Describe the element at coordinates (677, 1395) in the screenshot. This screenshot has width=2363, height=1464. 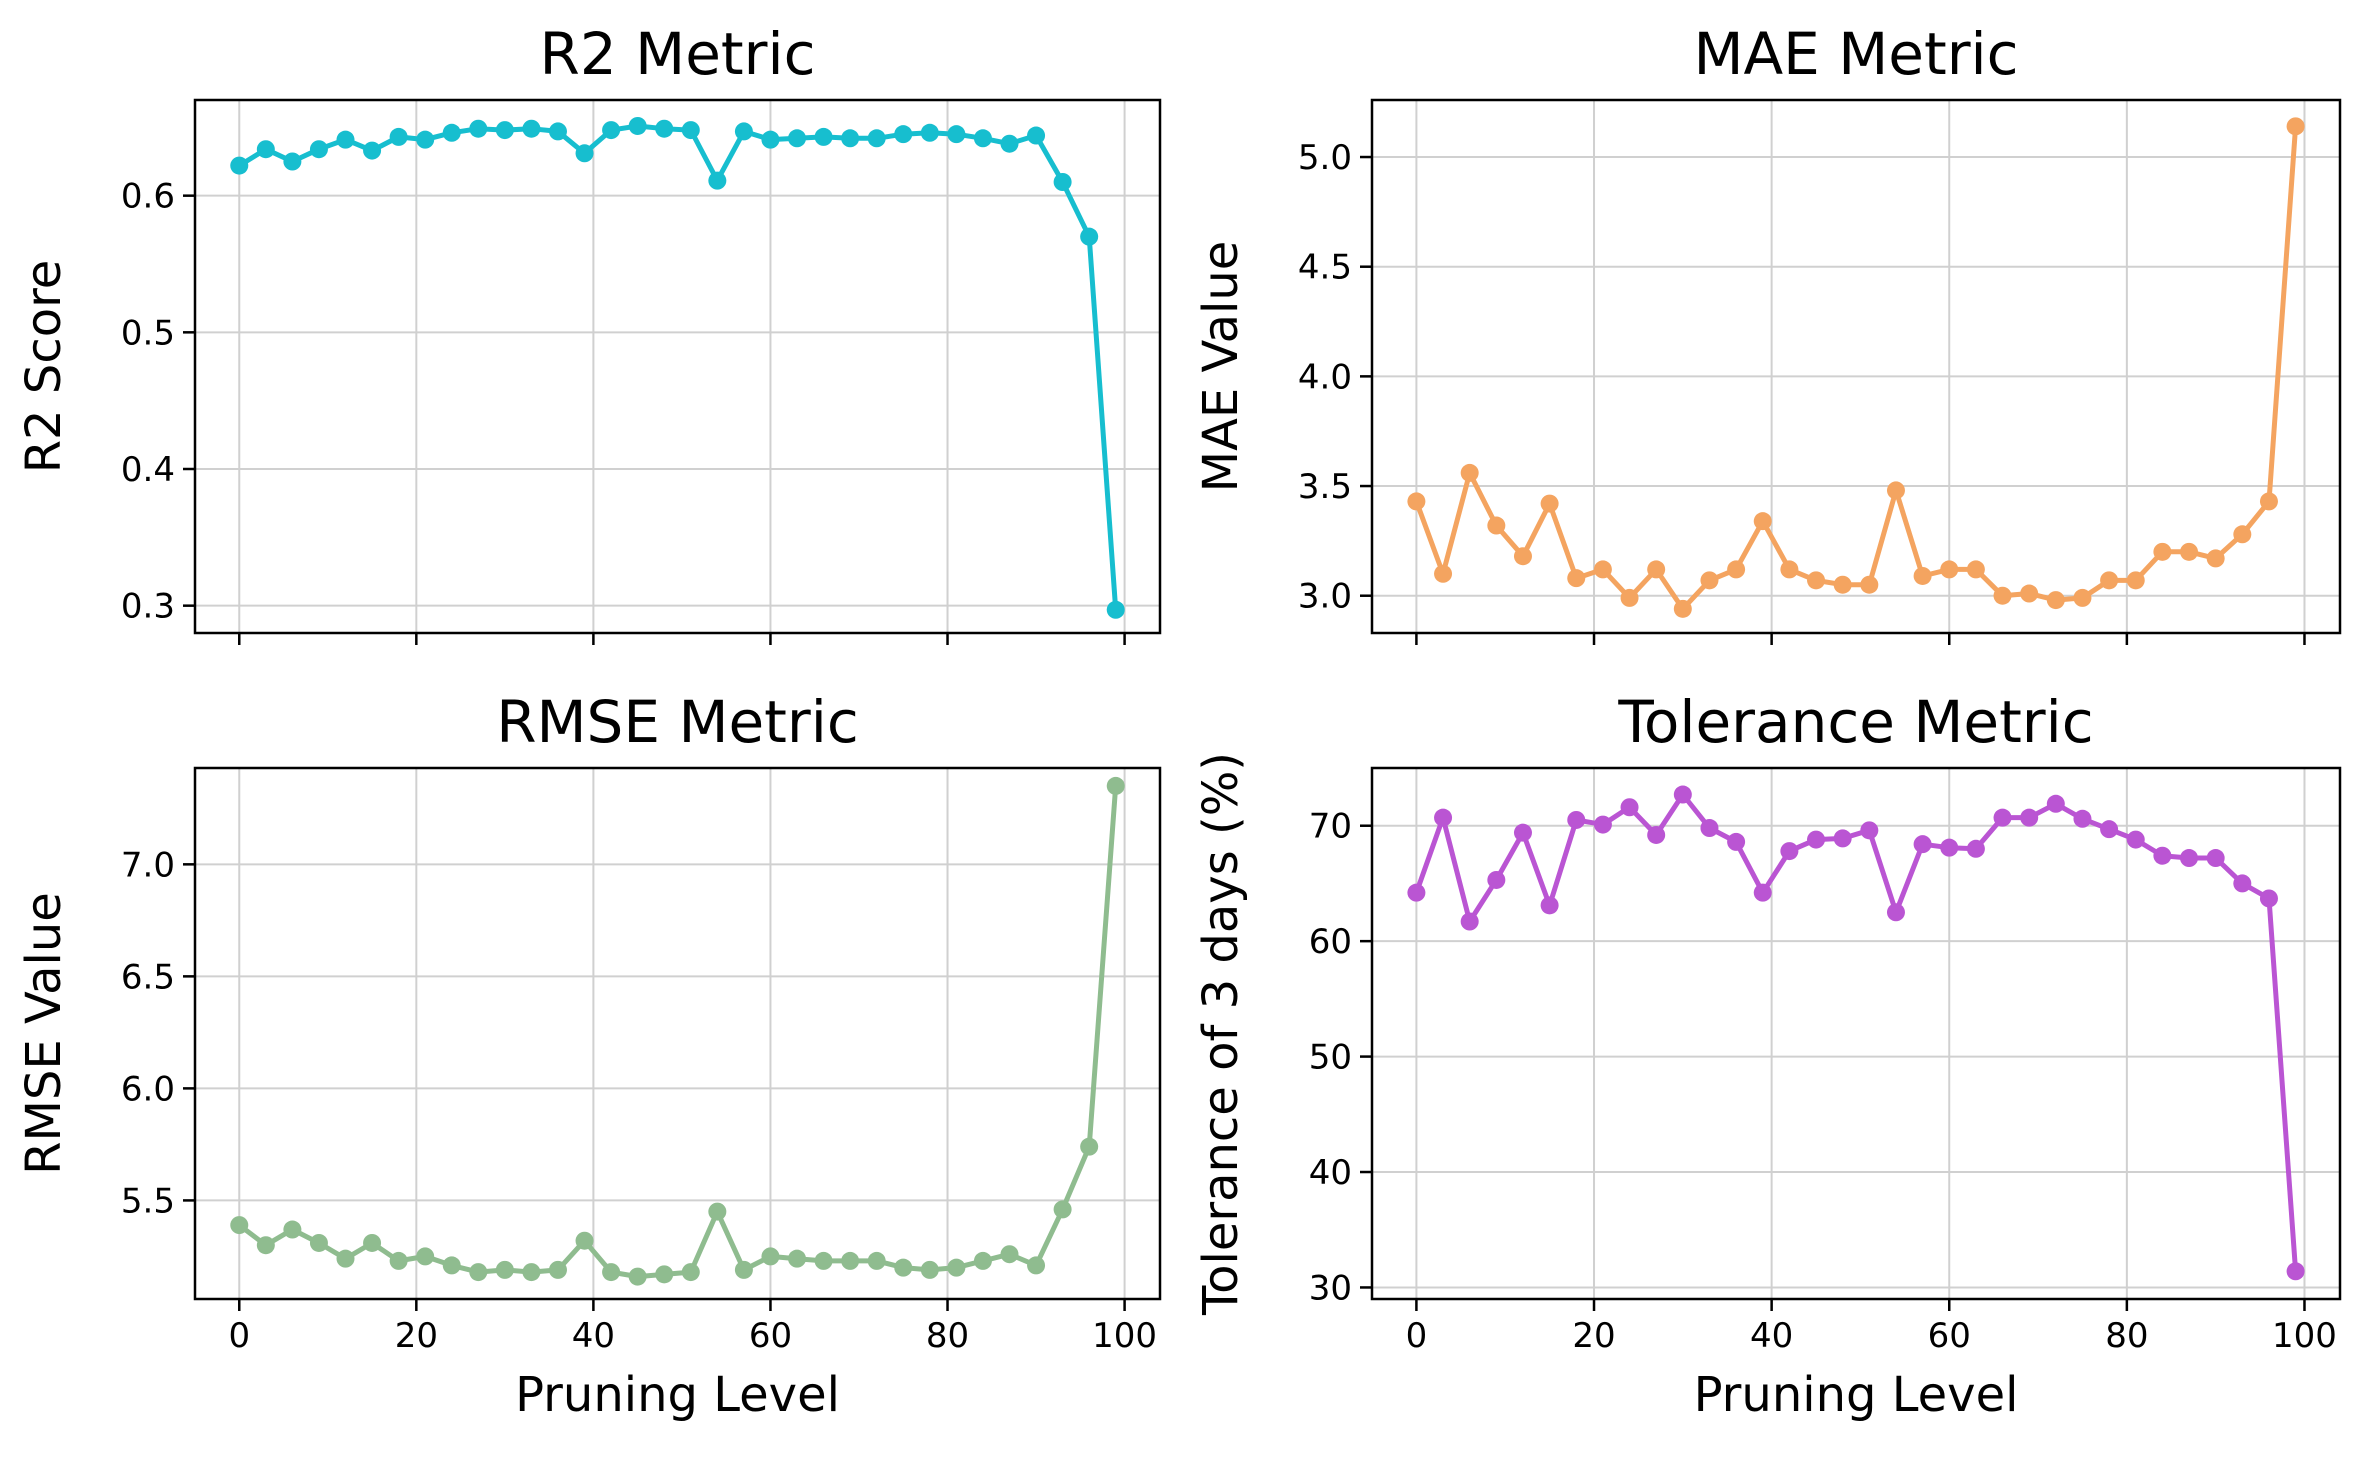
I see `x-axis-label: Pruning Level` at that location.